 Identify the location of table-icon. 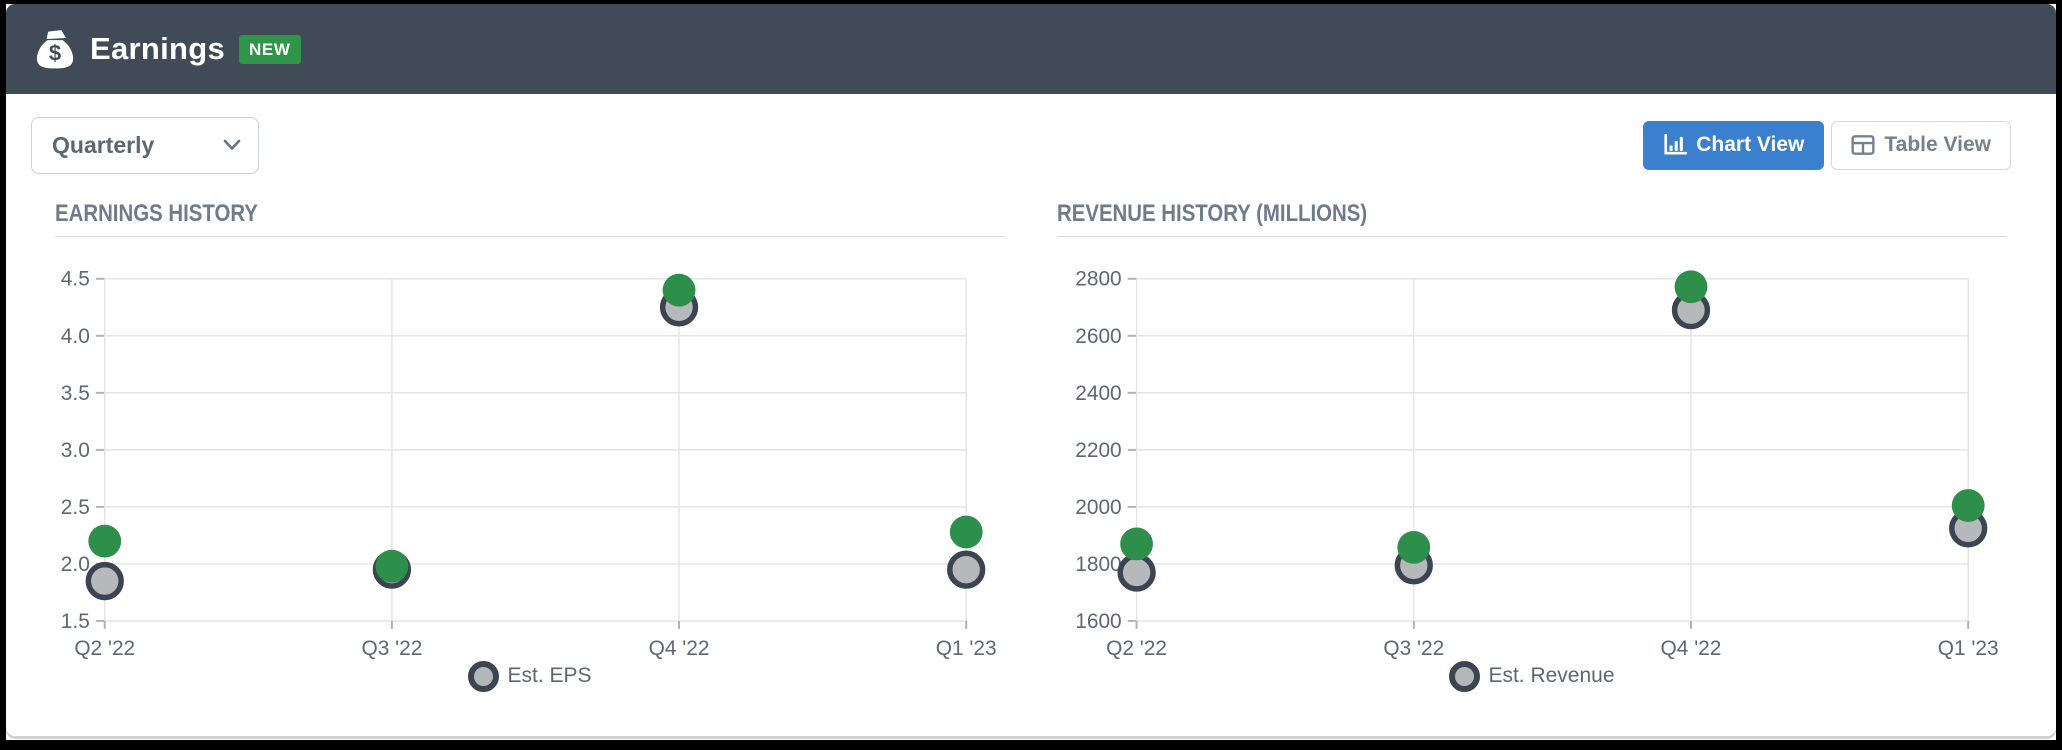
(1863, 145).